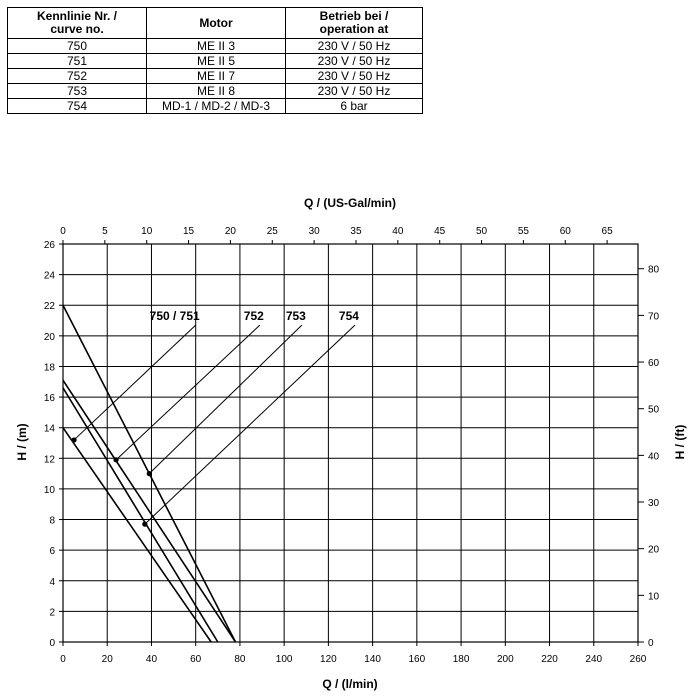 Image resolution: width=700 pixels, height=700 pixels. I want to click on y-tick-label: 18, so click(50, 367).